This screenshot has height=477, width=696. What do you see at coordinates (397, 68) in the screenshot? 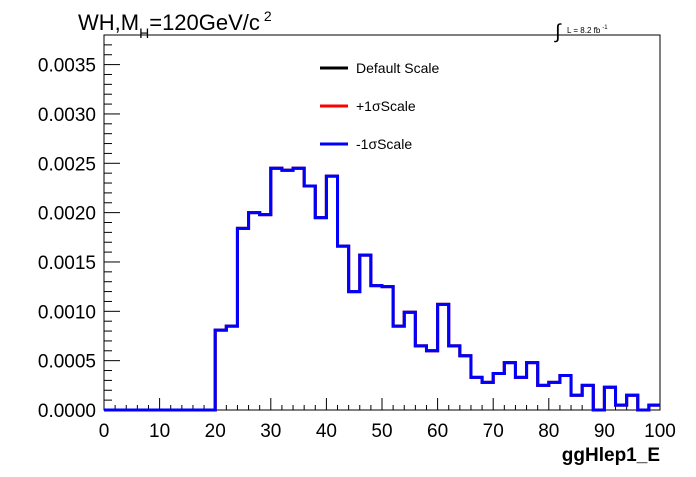
I see `legend-entry-label: Default Scale` at bounding box center [397, 68].